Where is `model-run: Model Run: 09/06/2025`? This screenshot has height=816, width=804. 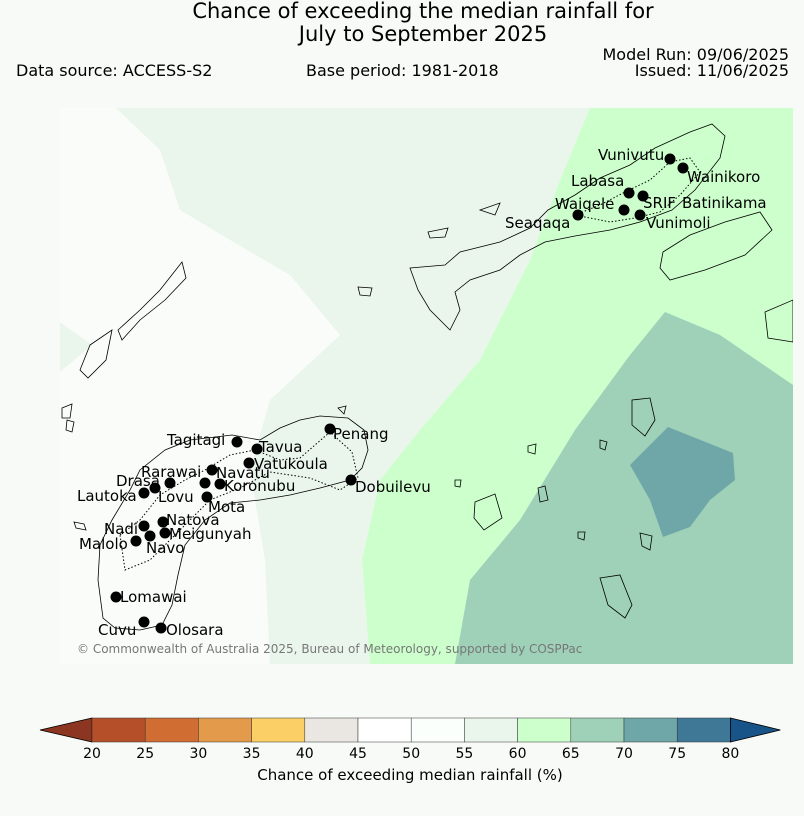
model-run: Model Run: 09/06/2025 is located at coordinates (696, 54).